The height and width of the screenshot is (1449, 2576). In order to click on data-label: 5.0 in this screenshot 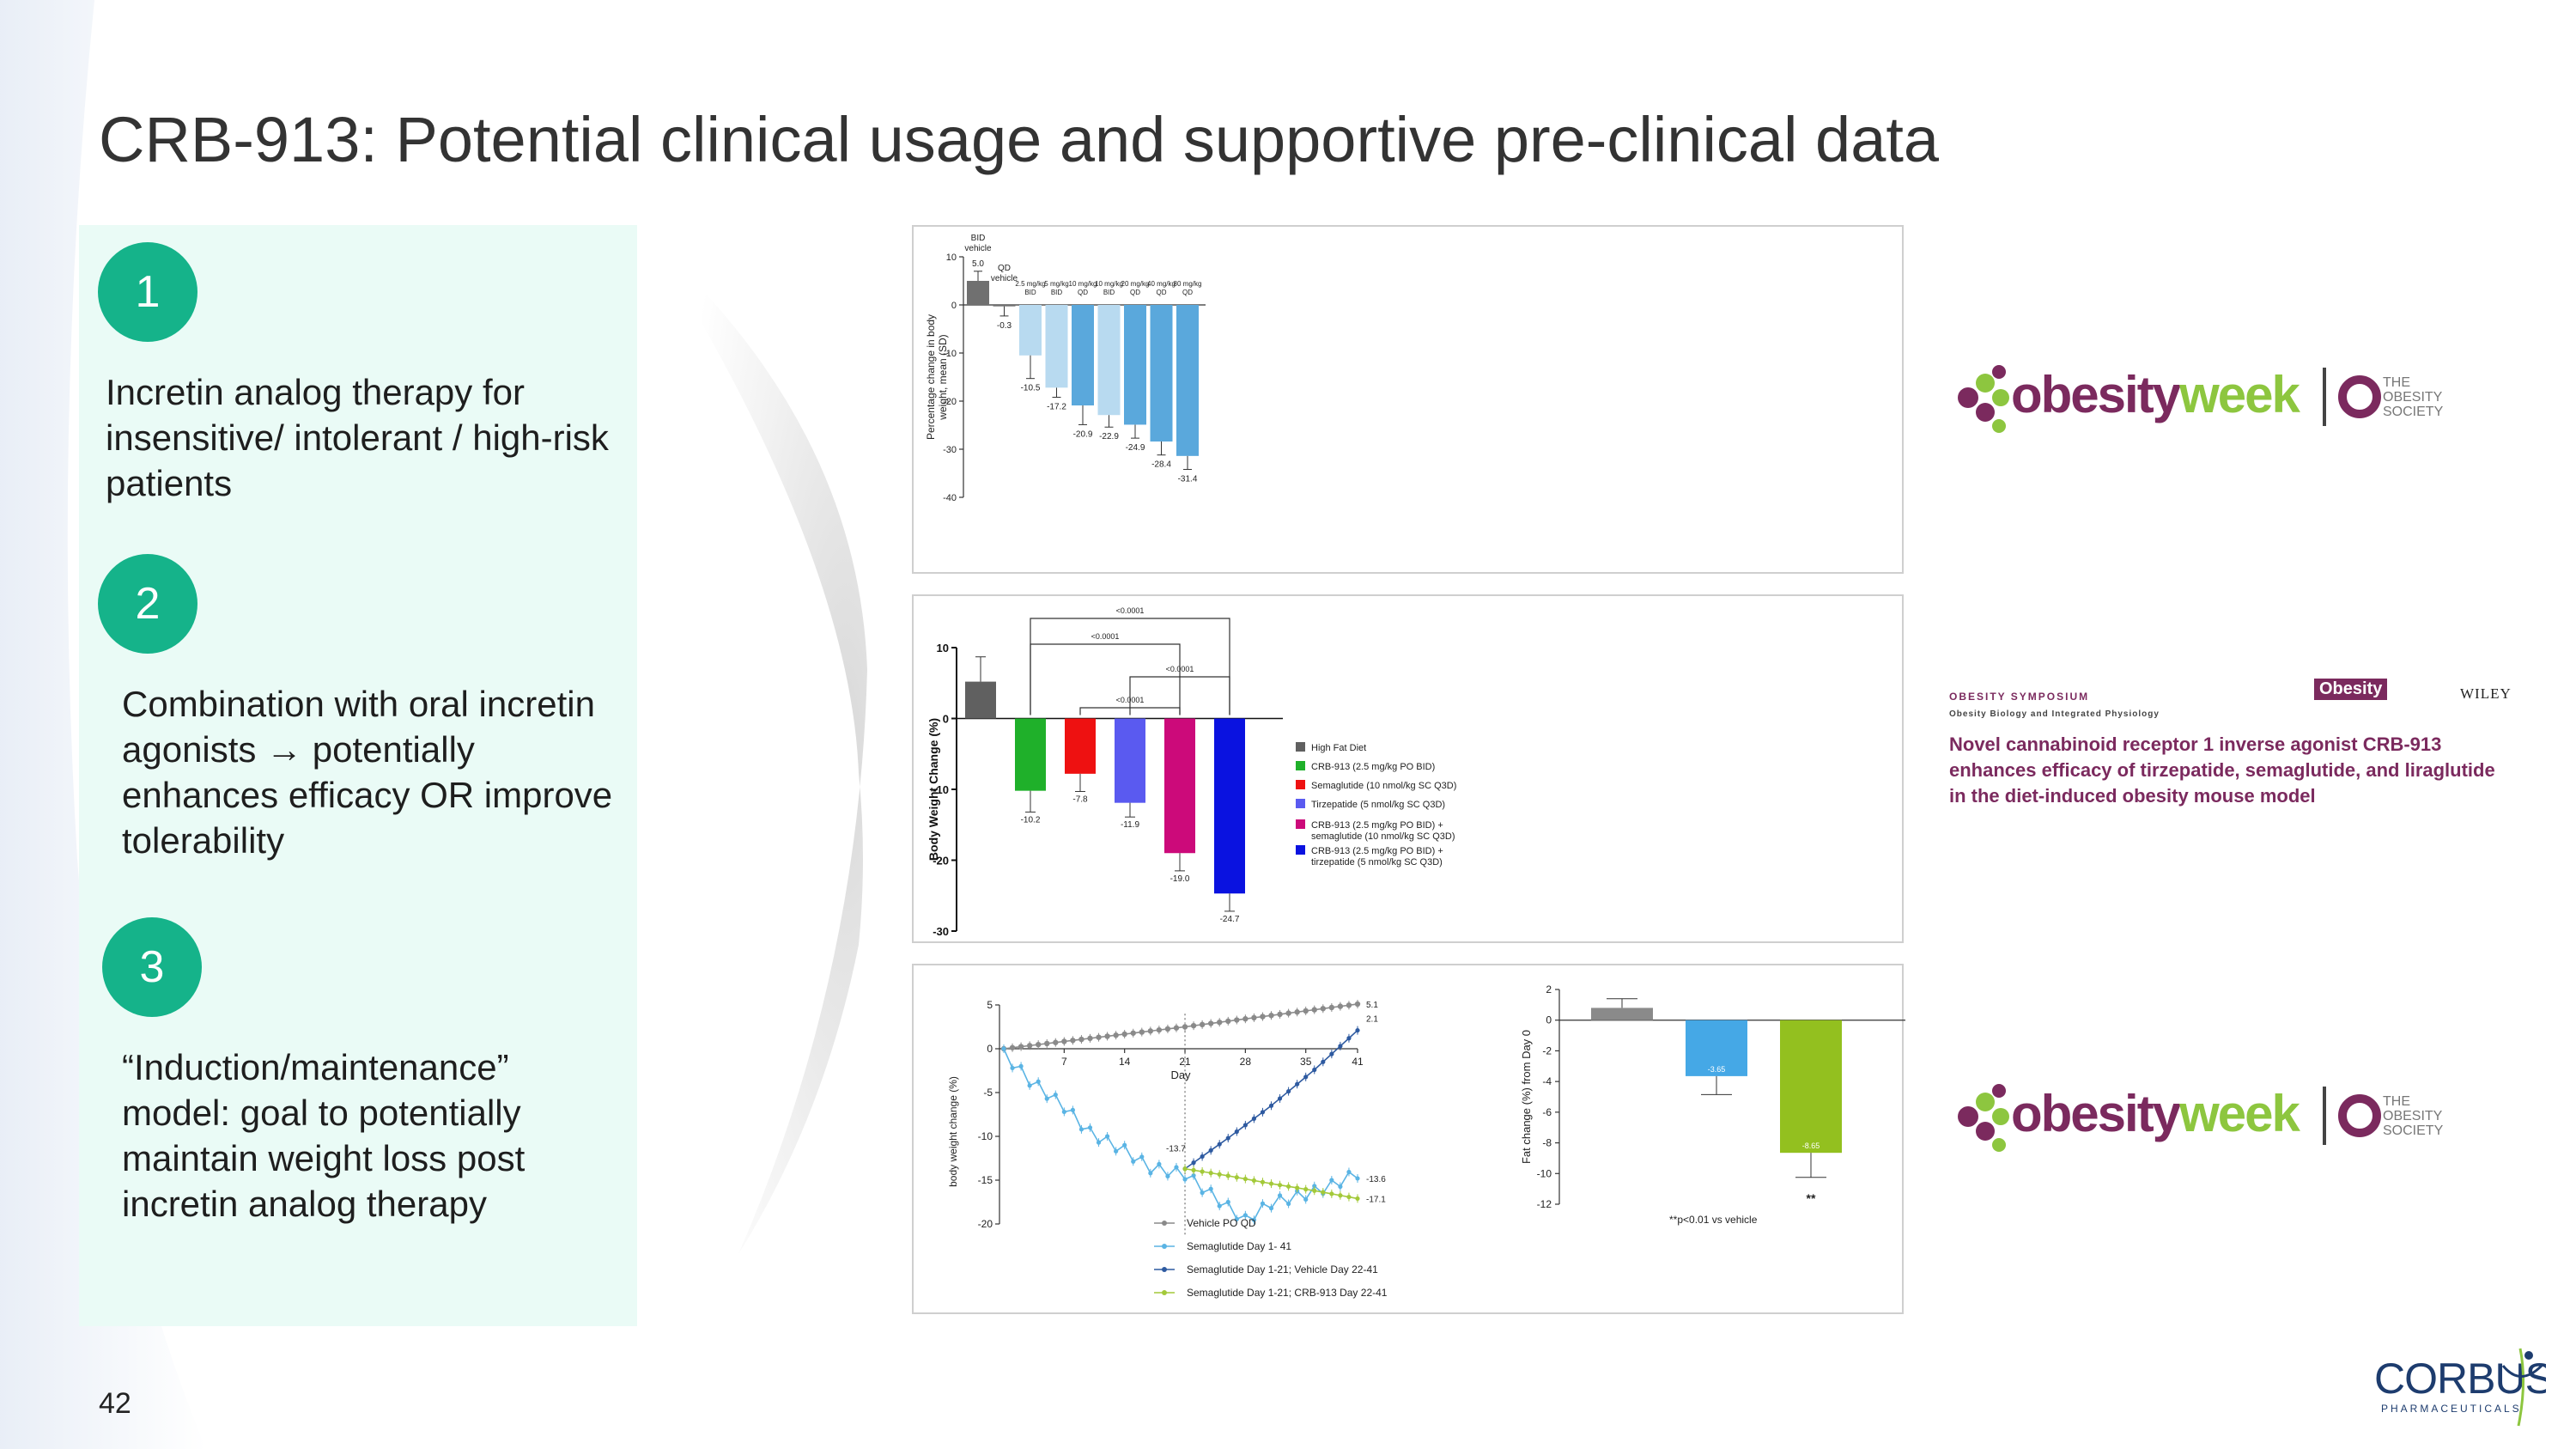, I will do `click(978, 264)`.